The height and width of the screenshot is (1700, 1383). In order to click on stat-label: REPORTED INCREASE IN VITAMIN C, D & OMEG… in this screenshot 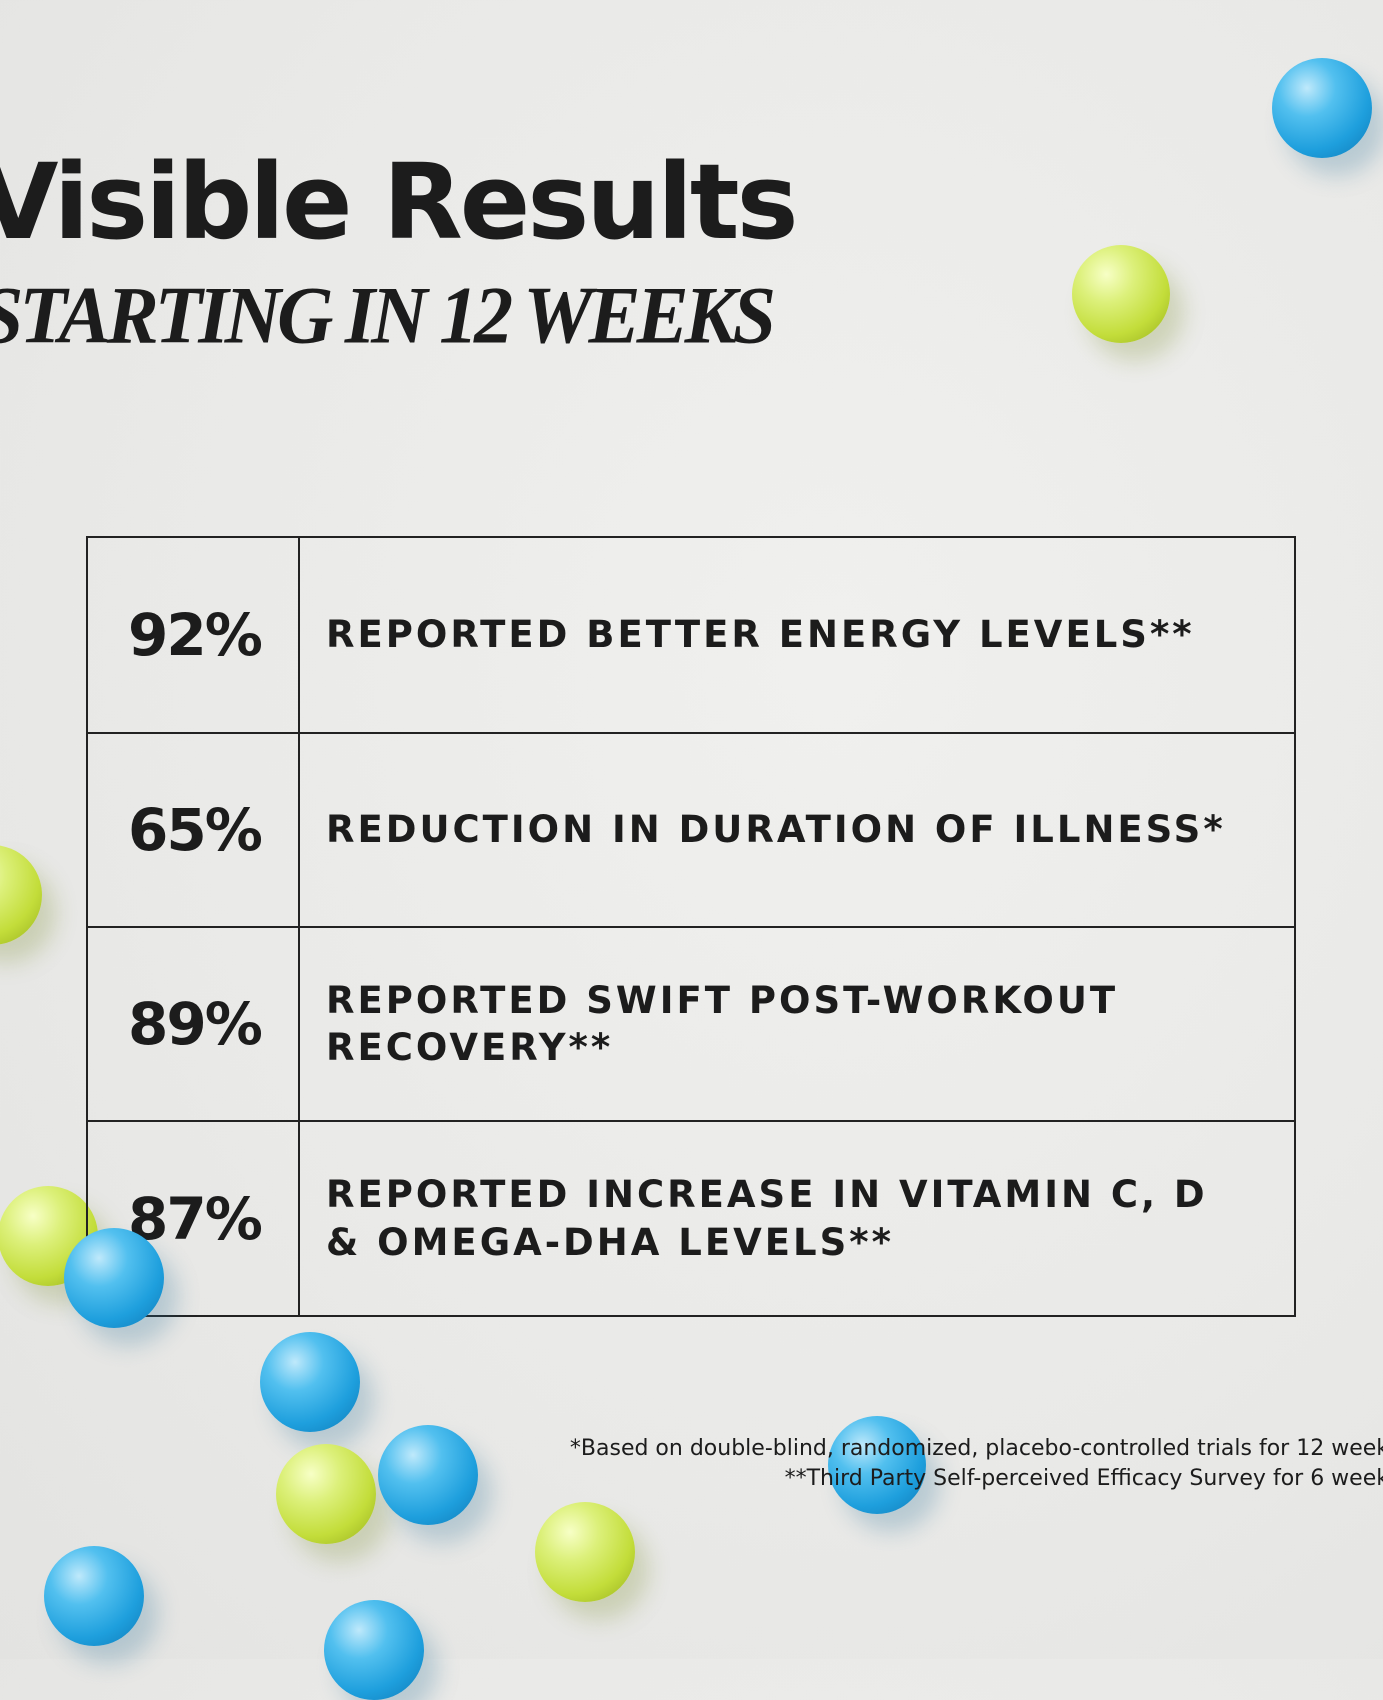, I will do `click(767, 1218)`.